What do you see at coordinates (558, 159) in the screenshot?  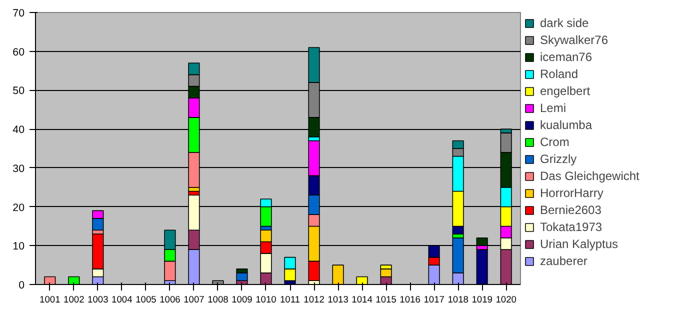 I see `legend-label: Grizzly` at bounding box center [558, 159].